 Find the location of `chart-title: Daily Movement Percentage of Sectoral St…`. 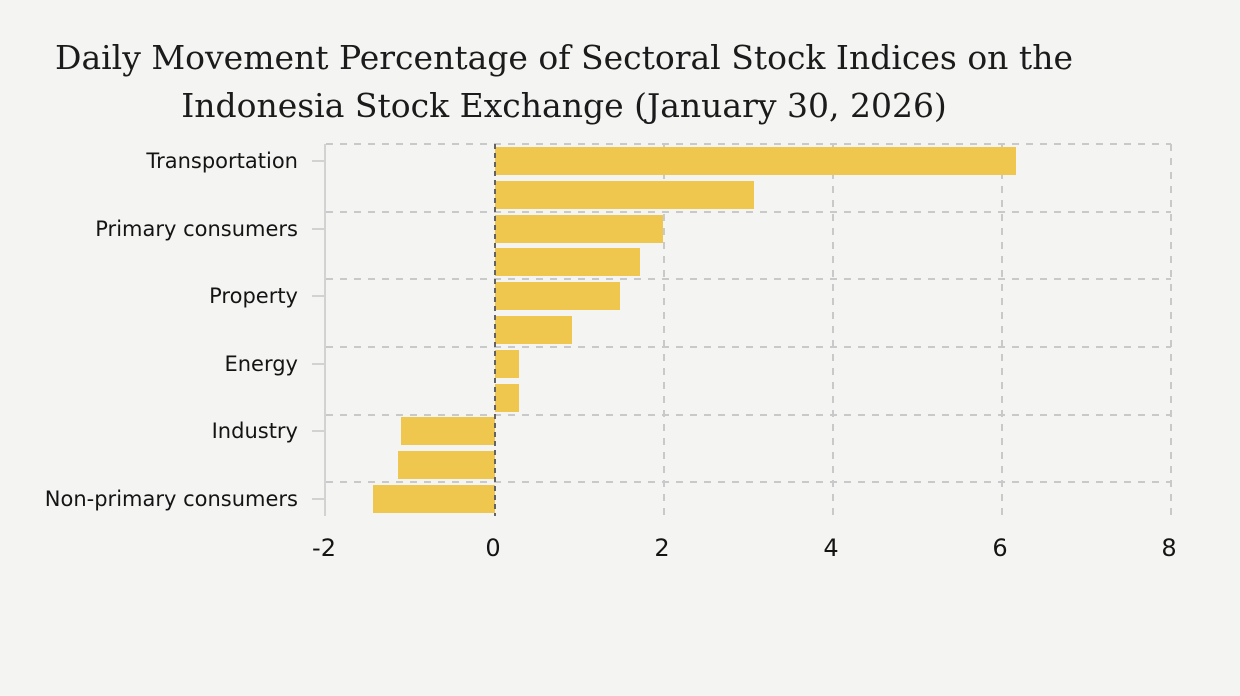

chart-title: Daily Movement Percentage of Sectoral St… is located at coordinates (564, 82).